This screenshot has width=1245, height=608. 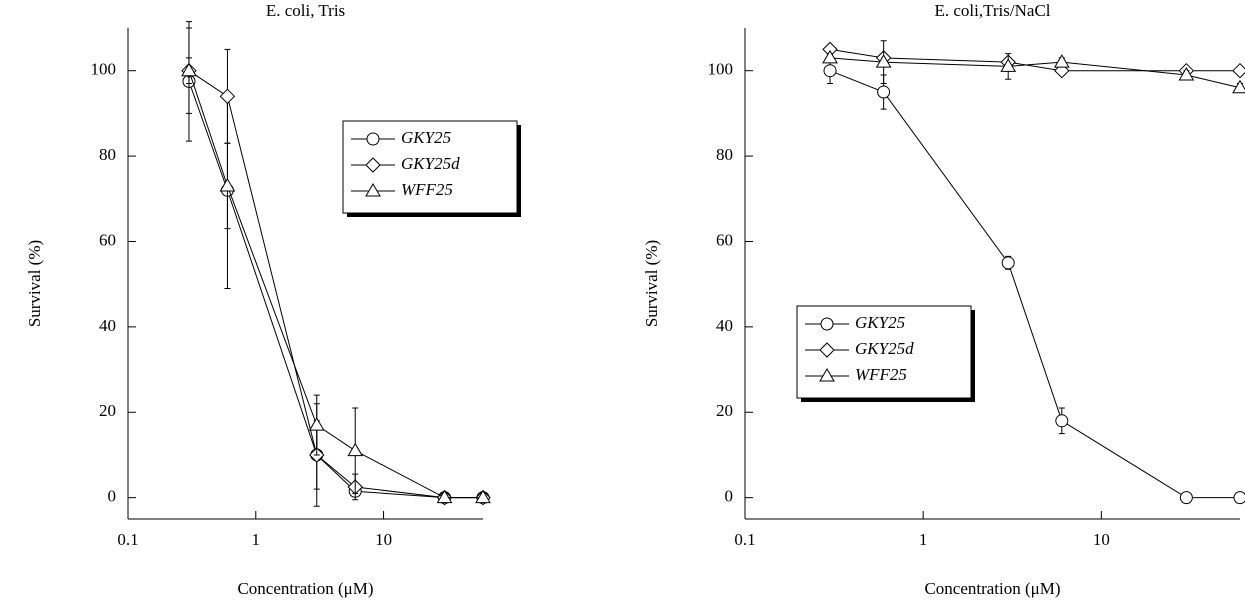 I want to click on chart-title: E. coli,Tris/NaCl, so click(x=992, y=10).